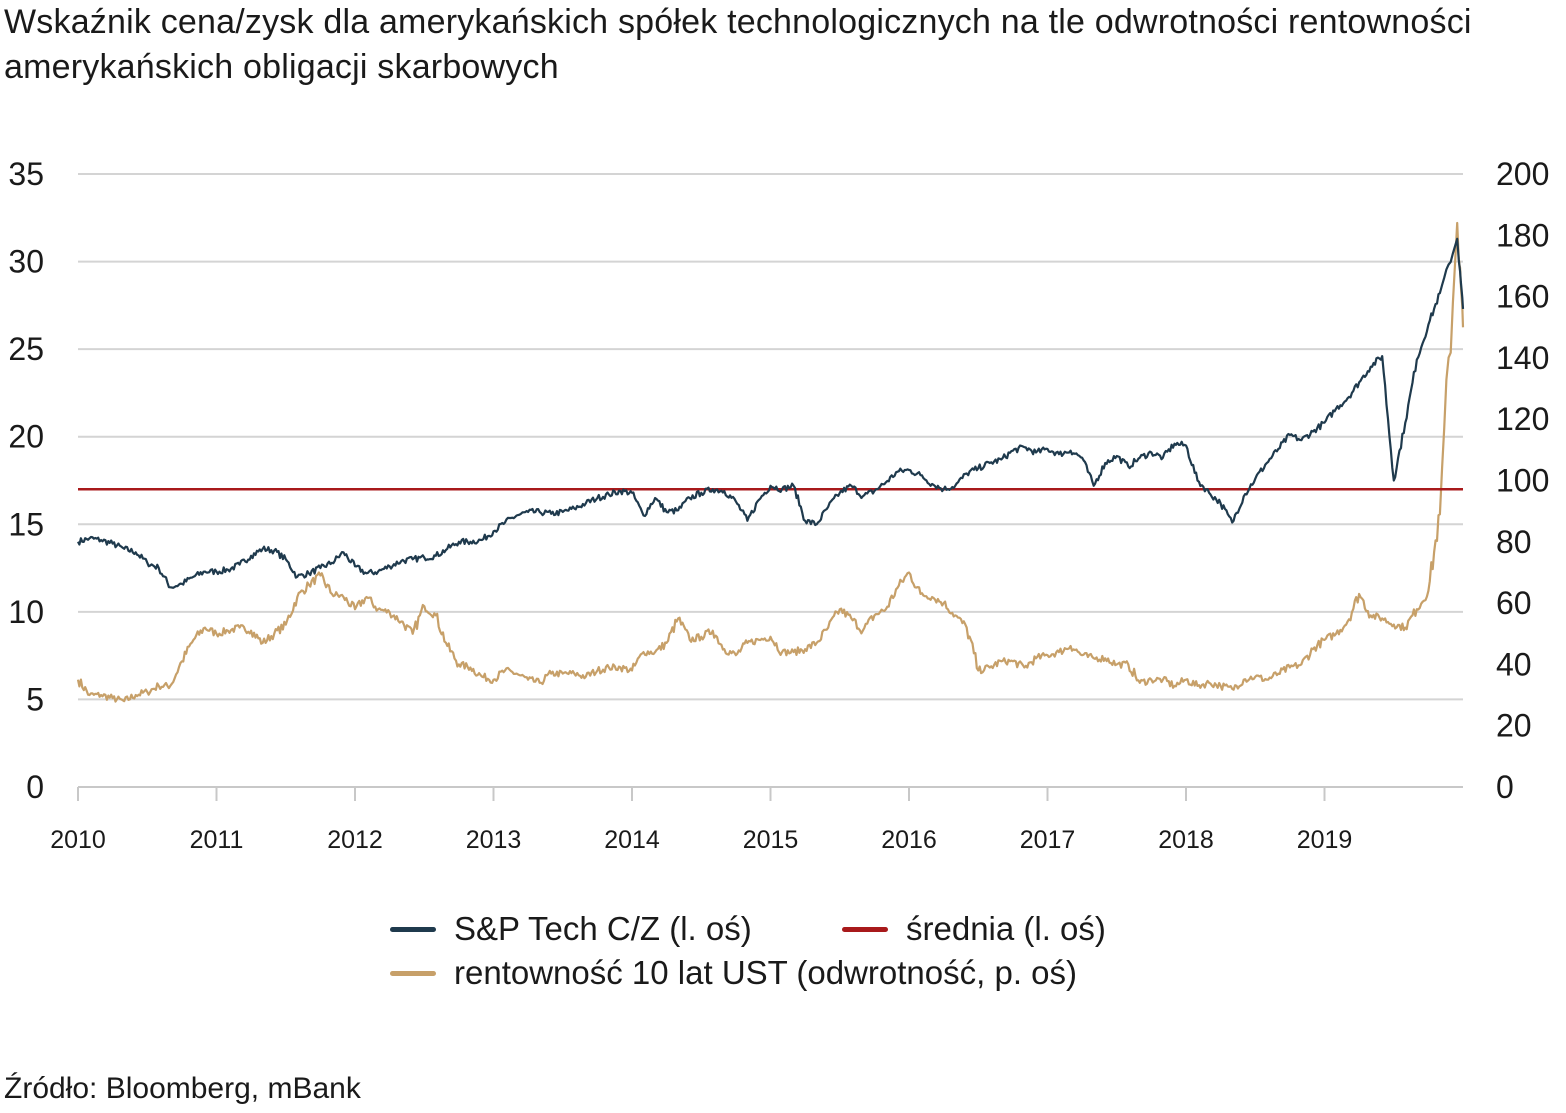 Image resolution: width=1566 pixels, height=1113 pixels. Describe the element at coordinates (182, 1088) in the screenshot. I see `source-note: Źródło: Bloomberg, mBank` at that location.